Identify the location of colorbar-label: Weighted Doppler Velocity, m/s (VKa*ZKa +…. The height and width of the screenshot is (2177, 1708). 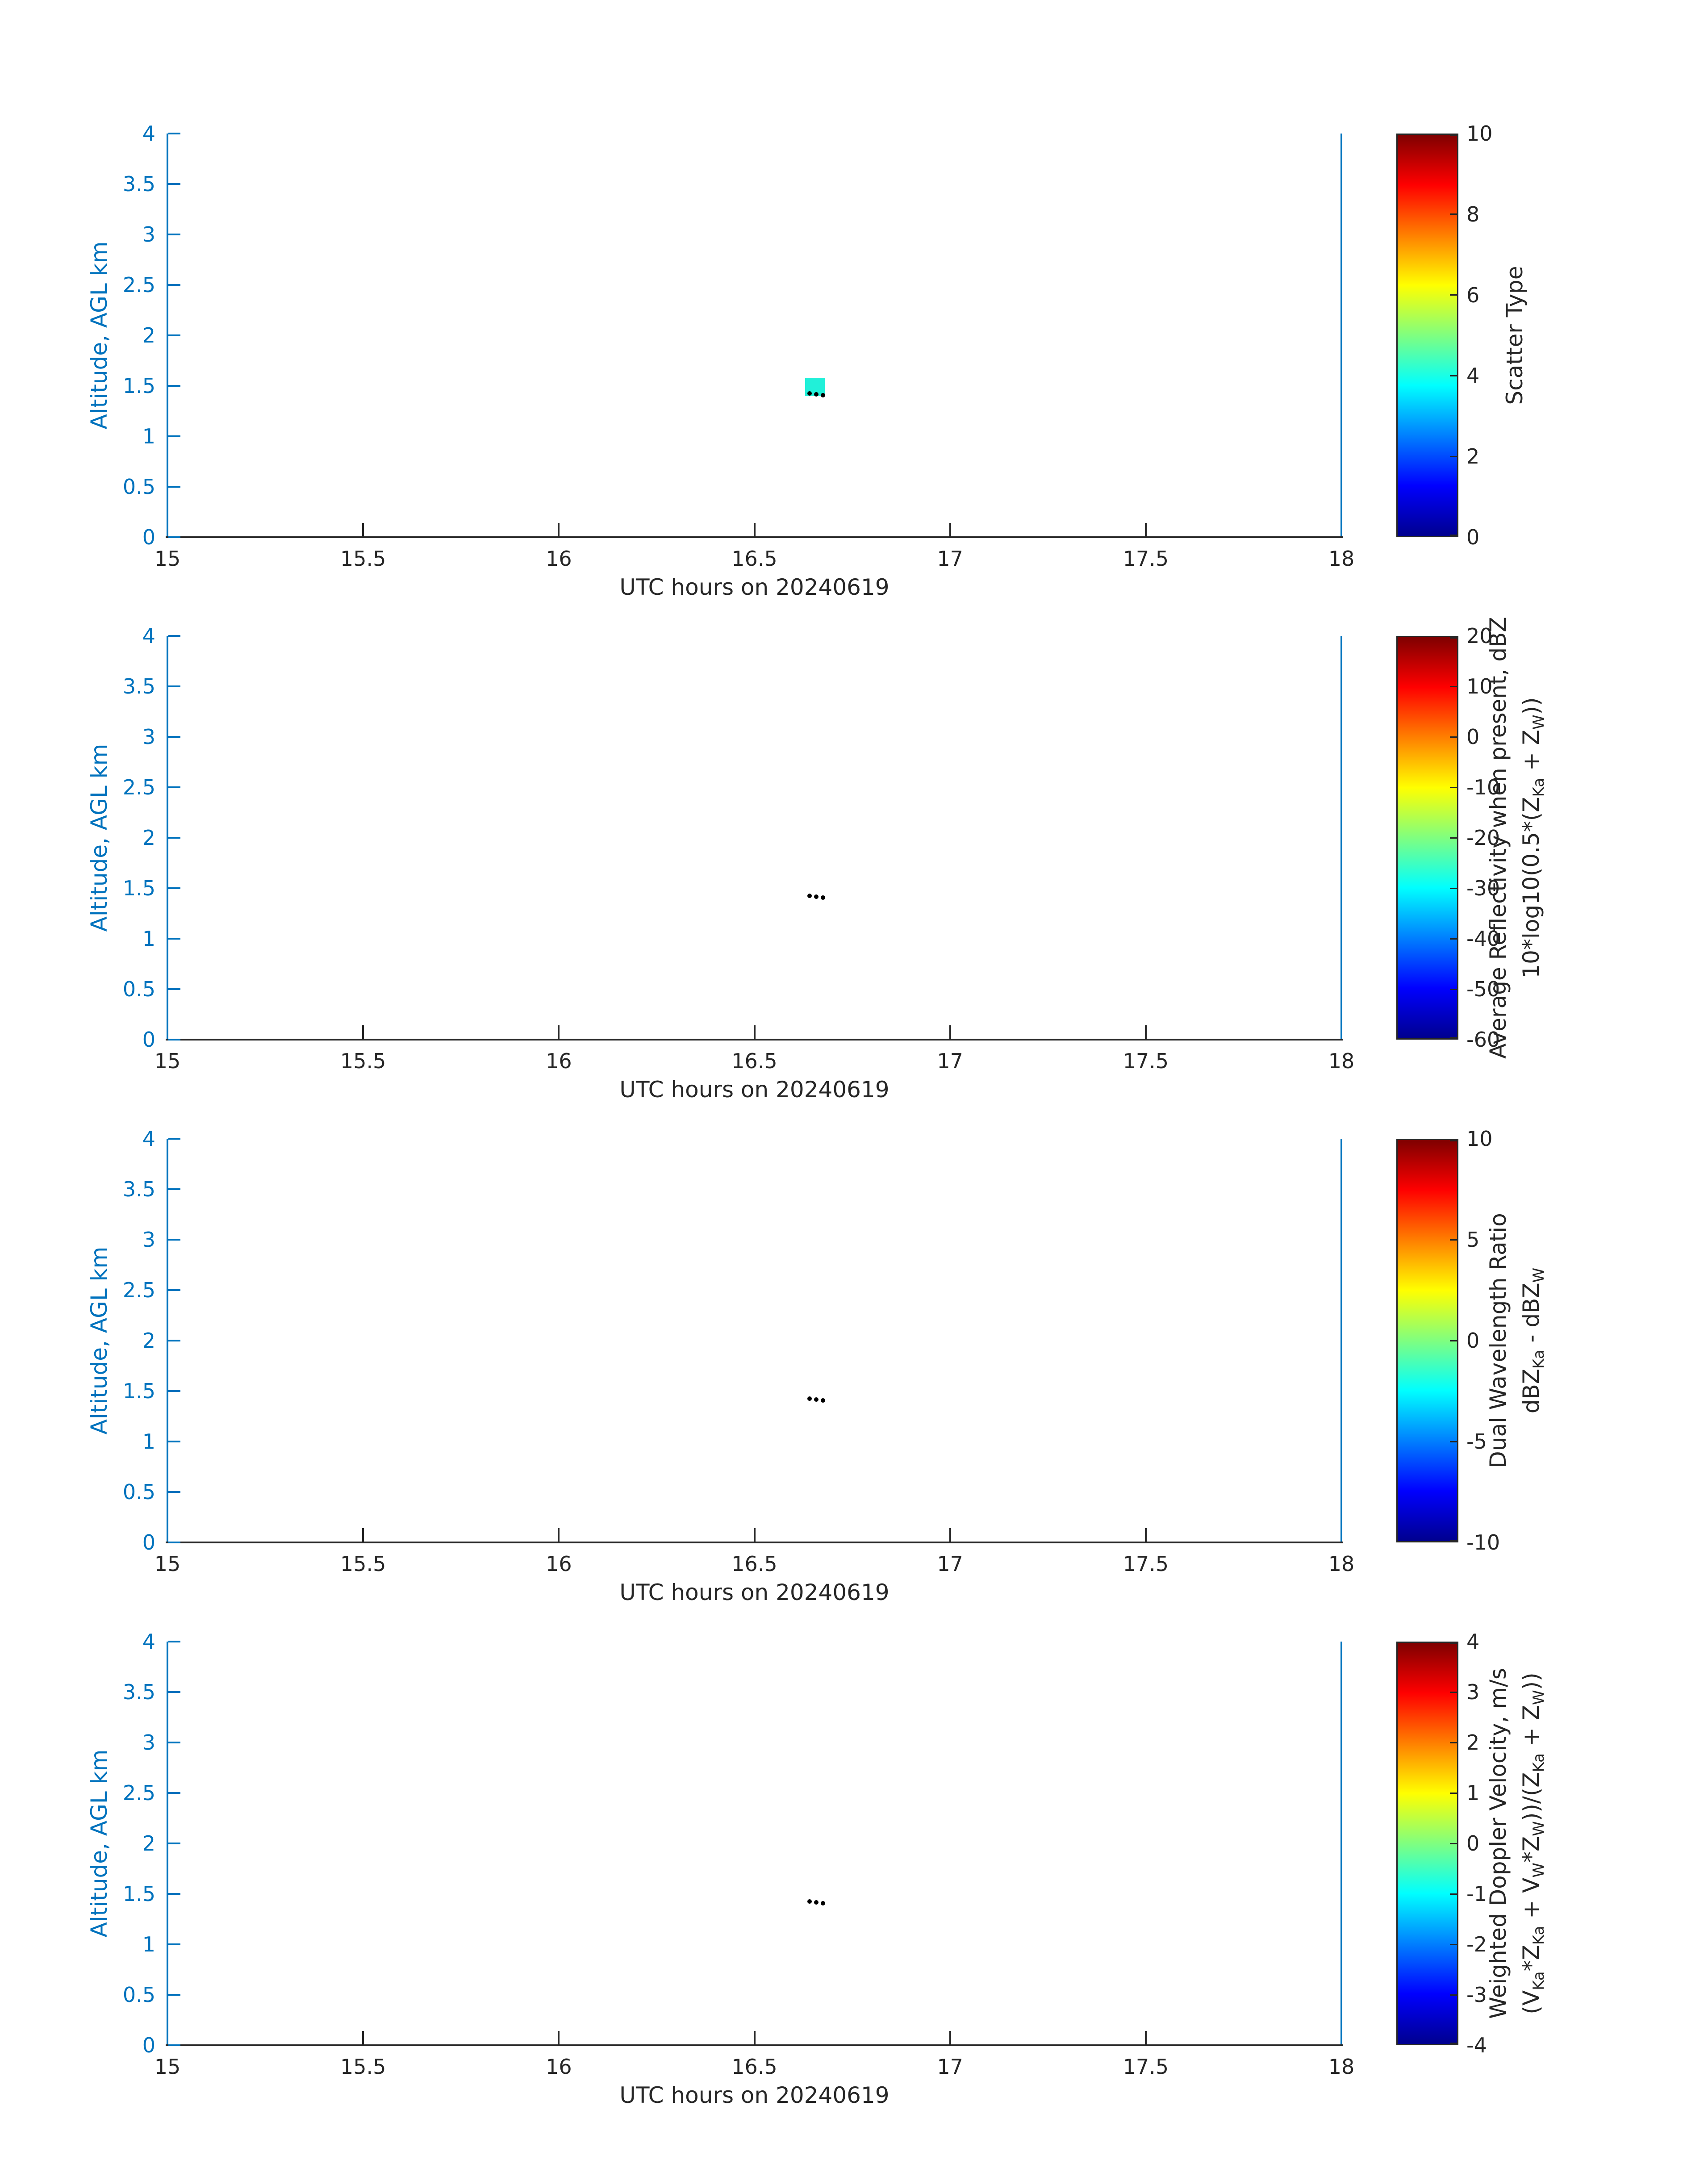
(1515, 1742).